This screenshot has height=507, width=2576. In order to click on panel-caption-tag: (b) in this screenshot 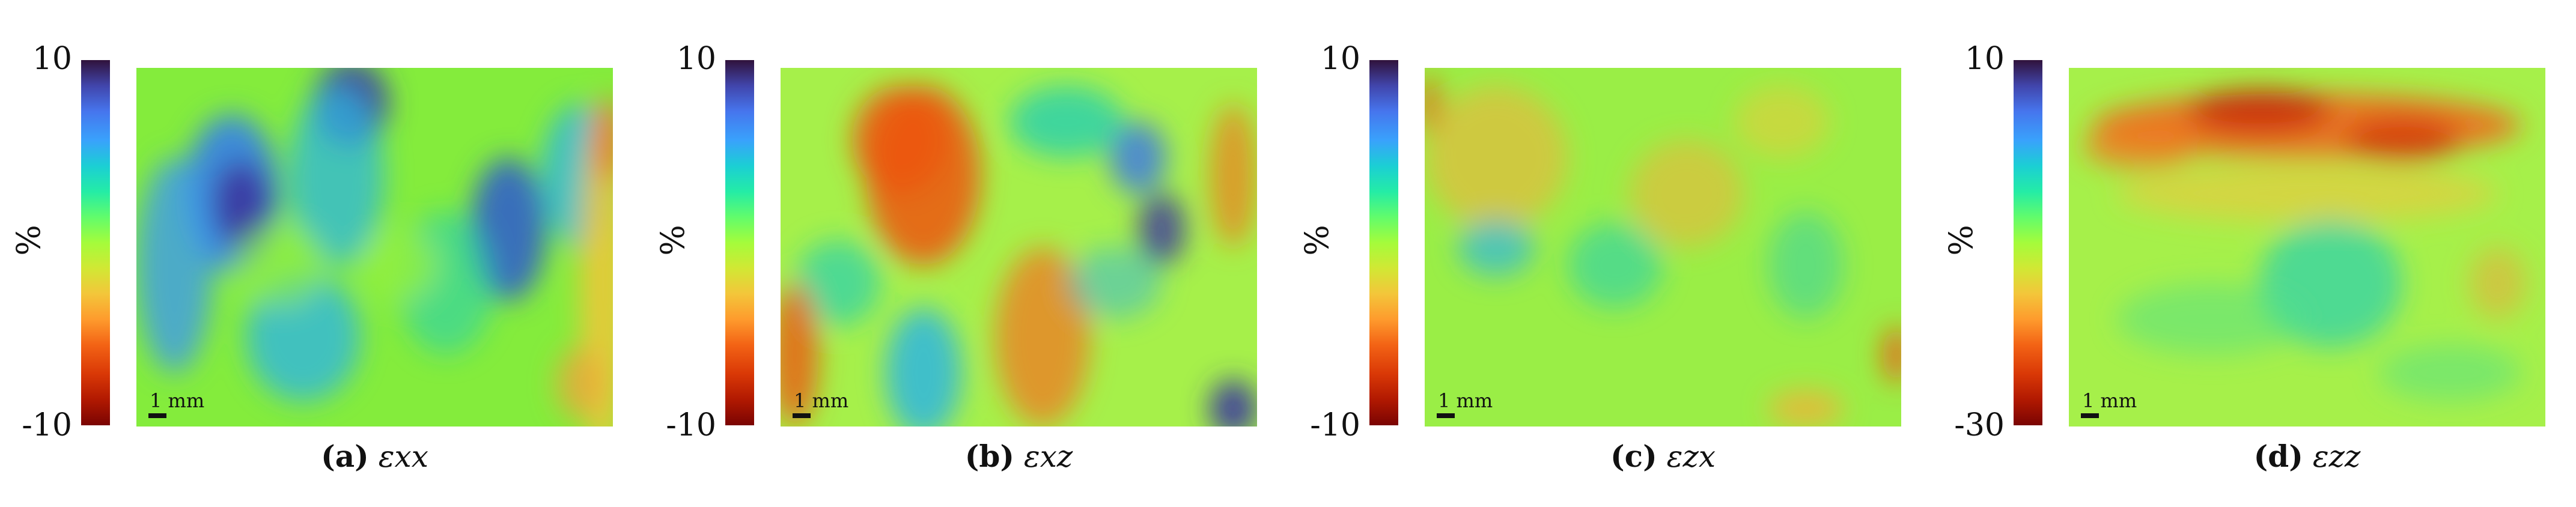, I will do `click(989, 456)`.